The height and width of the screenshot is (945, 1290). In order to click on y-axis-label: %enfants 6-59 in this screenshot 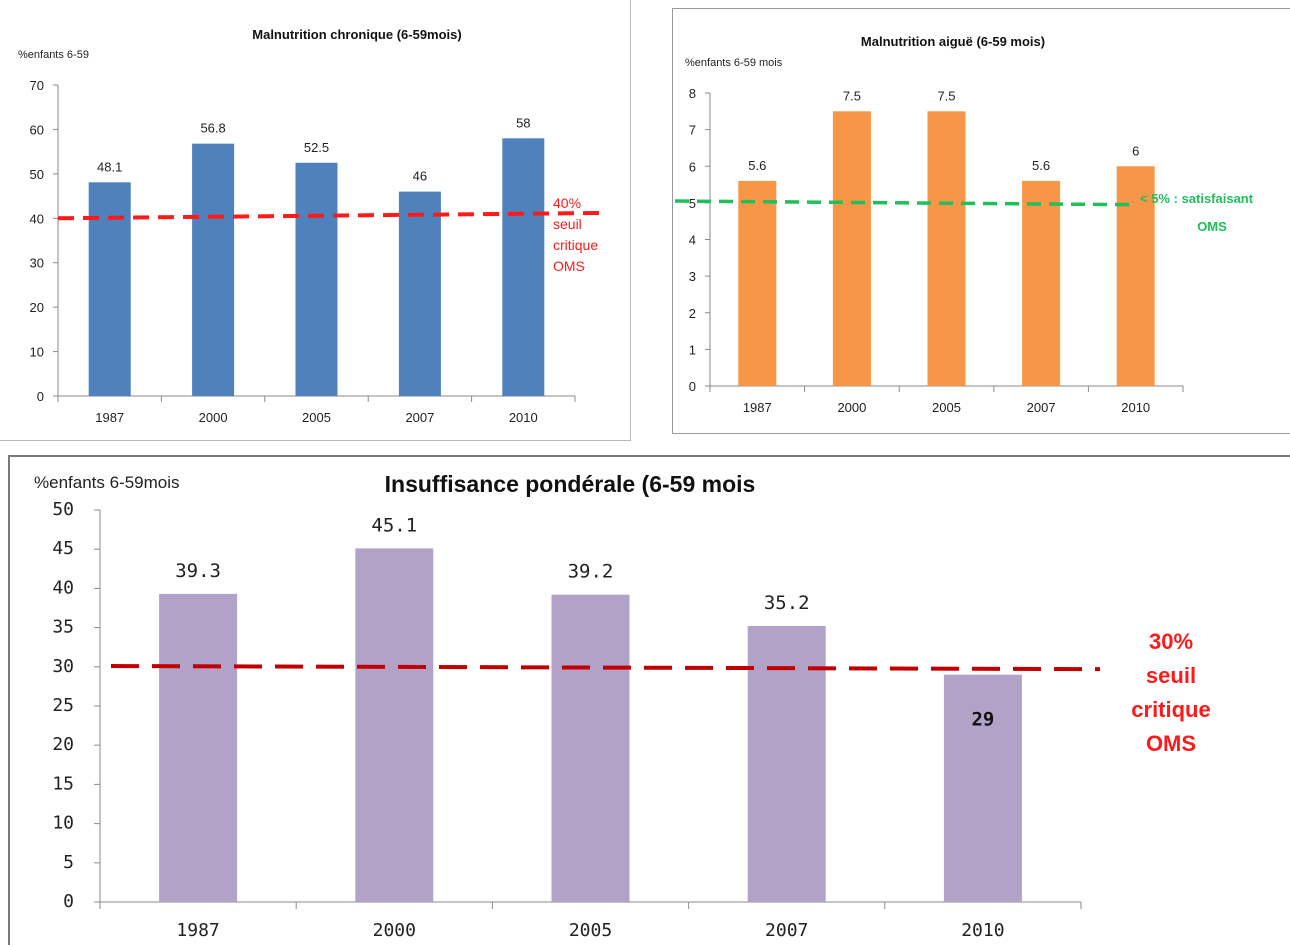, I will do `click(53, 55)`.